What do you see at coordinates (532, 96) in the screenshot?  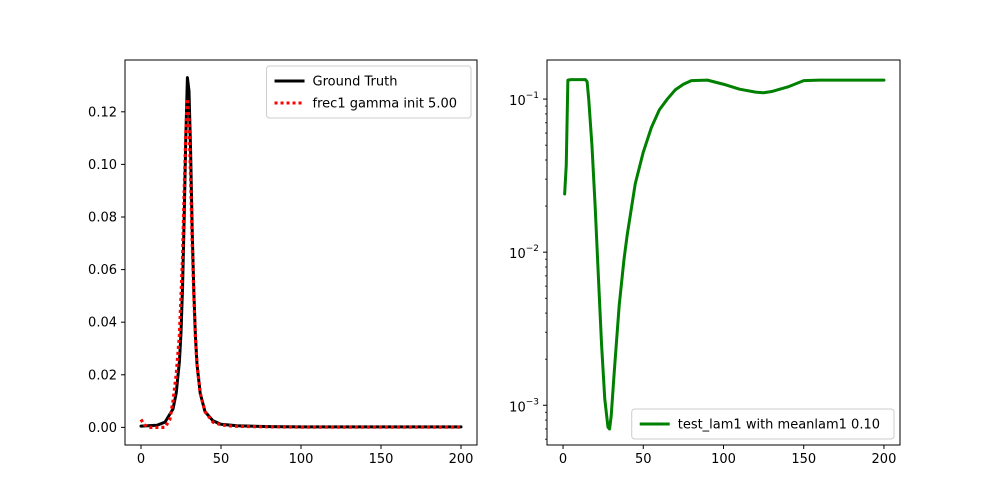 I see `y-tick-label-exponent: −1` at bounding box center [532, 96].